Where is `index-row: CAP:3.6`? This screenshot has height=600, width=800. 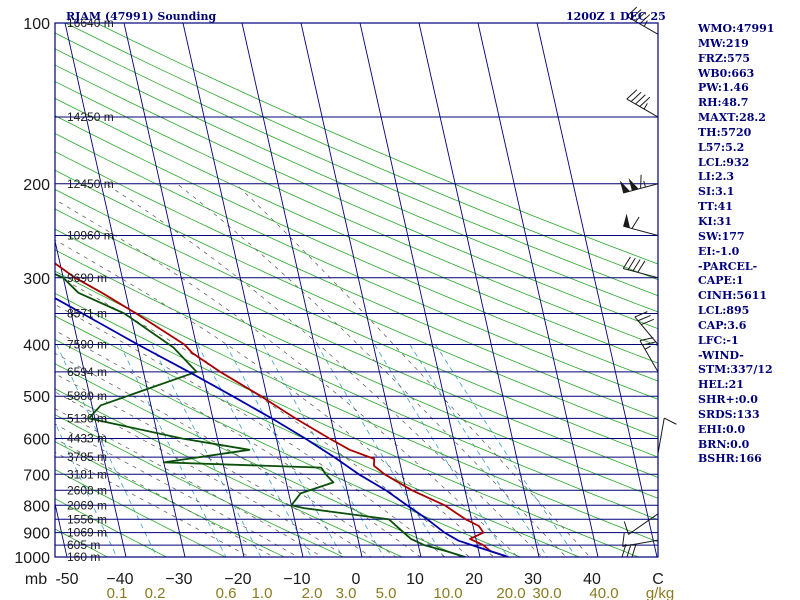 index-row: CAP:3.6 is located at coordinates (722, 325).